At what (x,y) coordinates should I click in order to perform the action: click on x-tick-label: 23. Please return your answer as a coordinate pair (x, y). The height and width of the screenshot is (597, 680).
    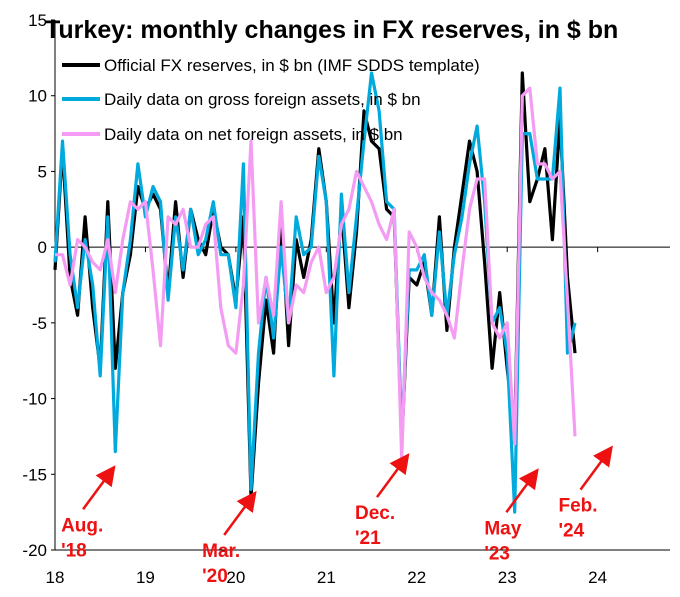
    Looking at the image, I should click on (507, 577).